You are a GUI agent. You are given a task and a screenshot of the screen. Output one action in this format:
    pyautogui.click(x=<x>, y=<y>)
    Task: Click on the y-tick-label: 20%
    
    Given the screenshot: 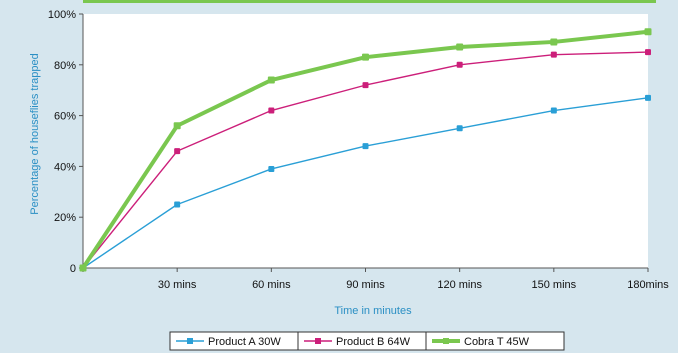 What is the action you would take?
    pyautogui.click(x=65, y=218)
    